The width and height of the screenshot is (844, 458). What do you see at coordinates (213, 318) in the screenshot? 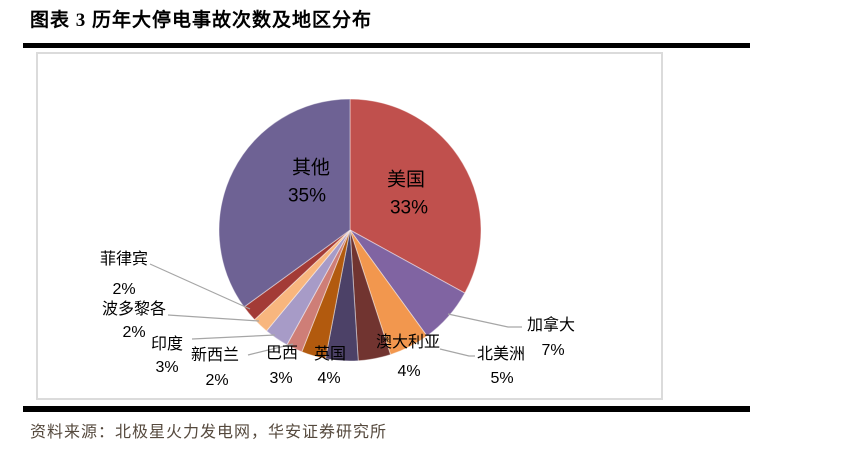
I see `leader-line-puerto-rico` at bounding box center [213, 318].